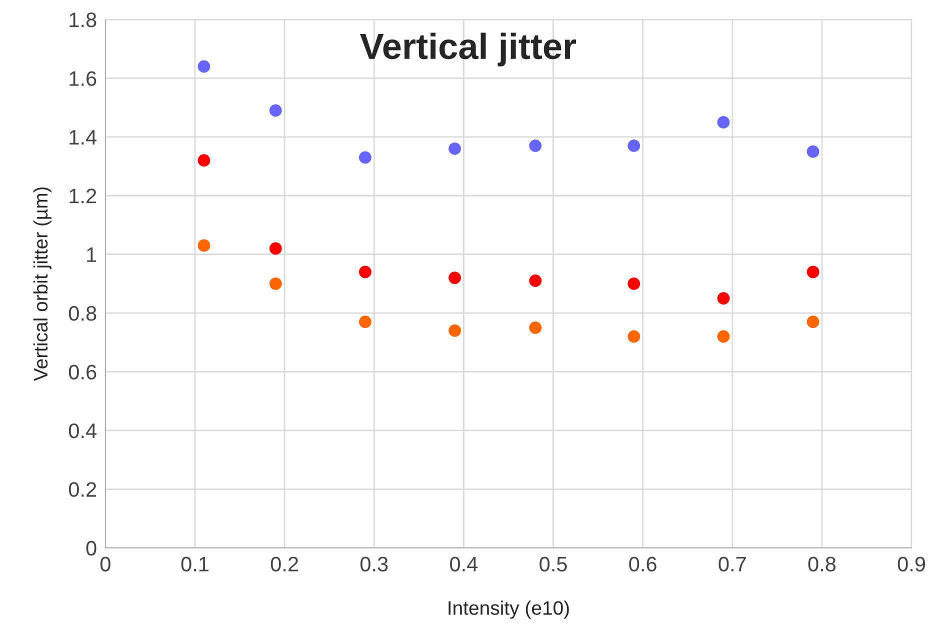  Describe the element at coordinates (42, 284) in the screenshot. I see `y-axis-title: Vertical orbit jitter (µm)` at that location.